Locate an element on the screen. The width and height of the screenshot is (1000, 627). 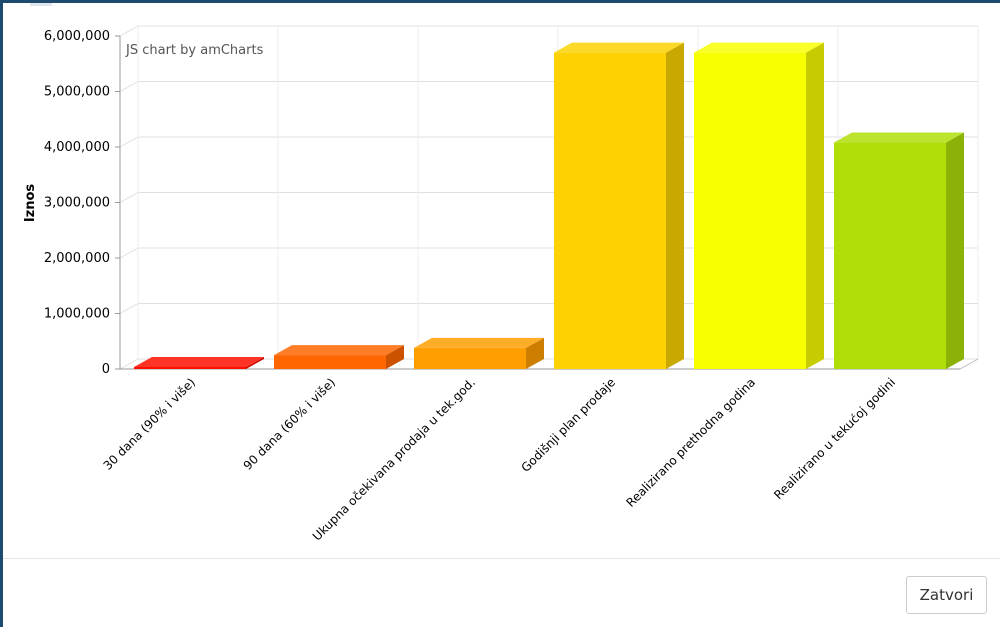
y-tick-label: 6,000,000 is located at coordinates (77, 36).